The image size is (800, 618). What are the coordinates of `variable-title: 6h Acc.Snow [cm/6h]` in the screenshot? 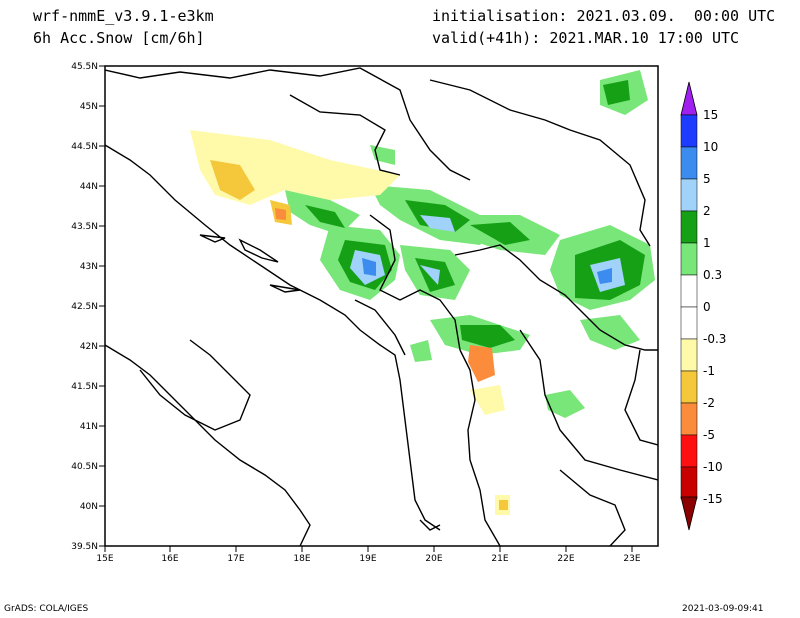 It's located at (119, 38).